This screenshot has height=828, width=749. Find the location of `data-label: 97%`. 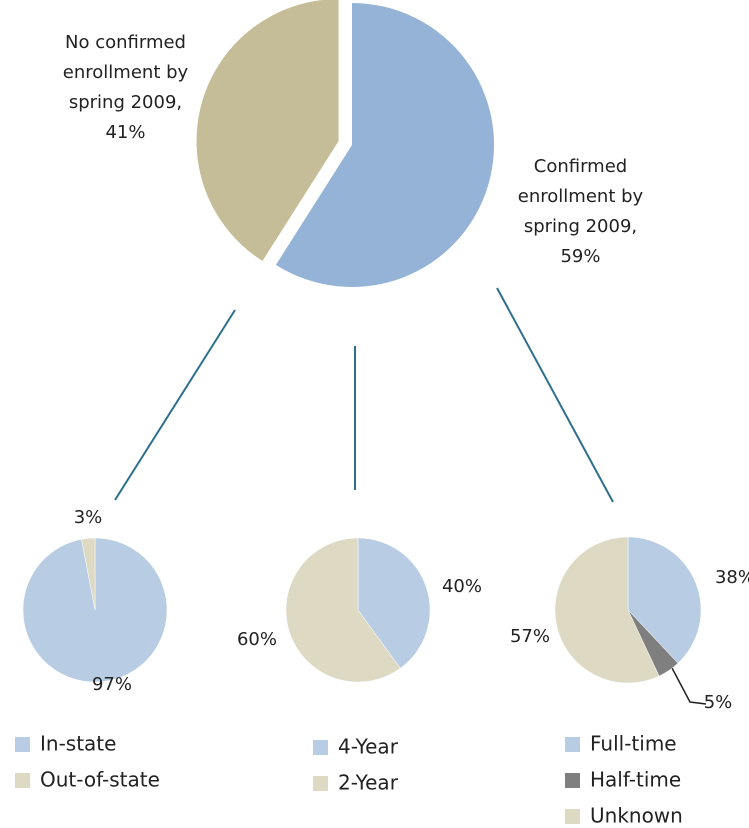

data-label: 97% is located at coordinates (112, 684).